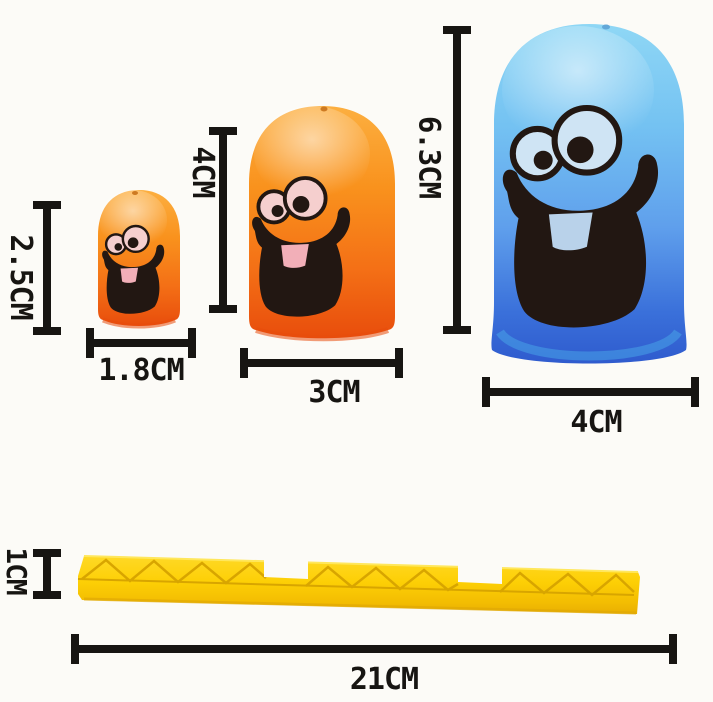 The width and height of the screenshot is (713, 702). I want to click on medium-orange-toy-image, so click(322, 224).